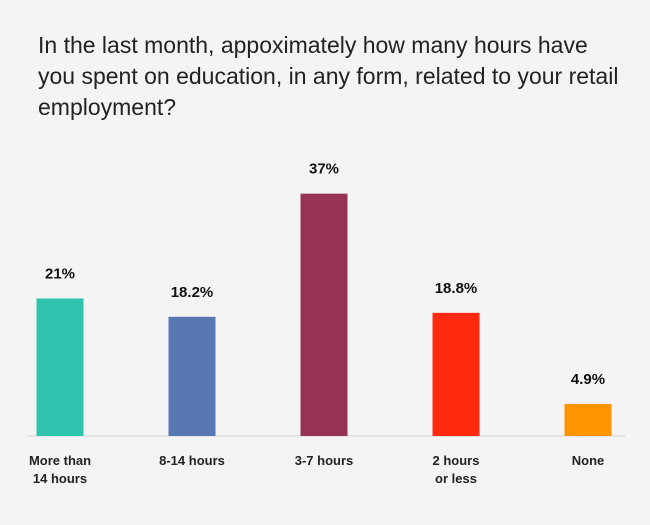  Describe the element at coordinates (456, 478) in the screenshot. I see `category-label-4-line-2: or less` at that location.